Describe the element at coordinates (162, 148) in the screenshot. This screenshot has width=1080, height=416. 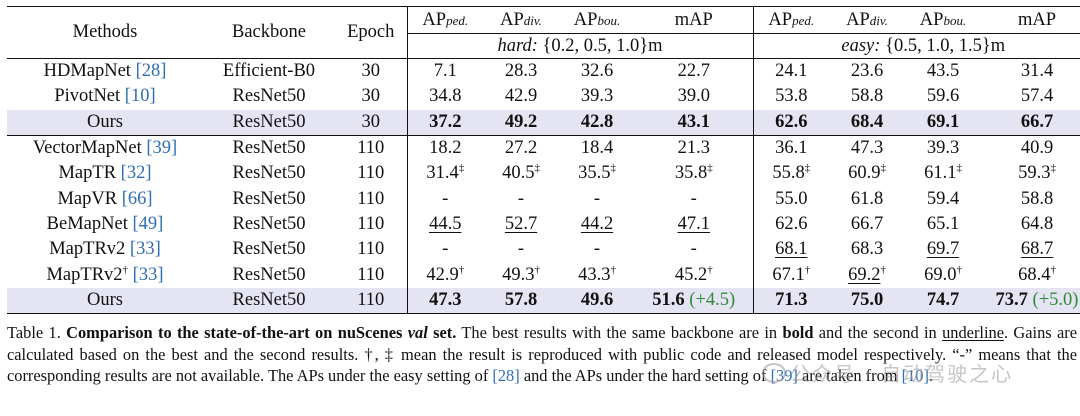
I see `citation-link: [39]` at that location.